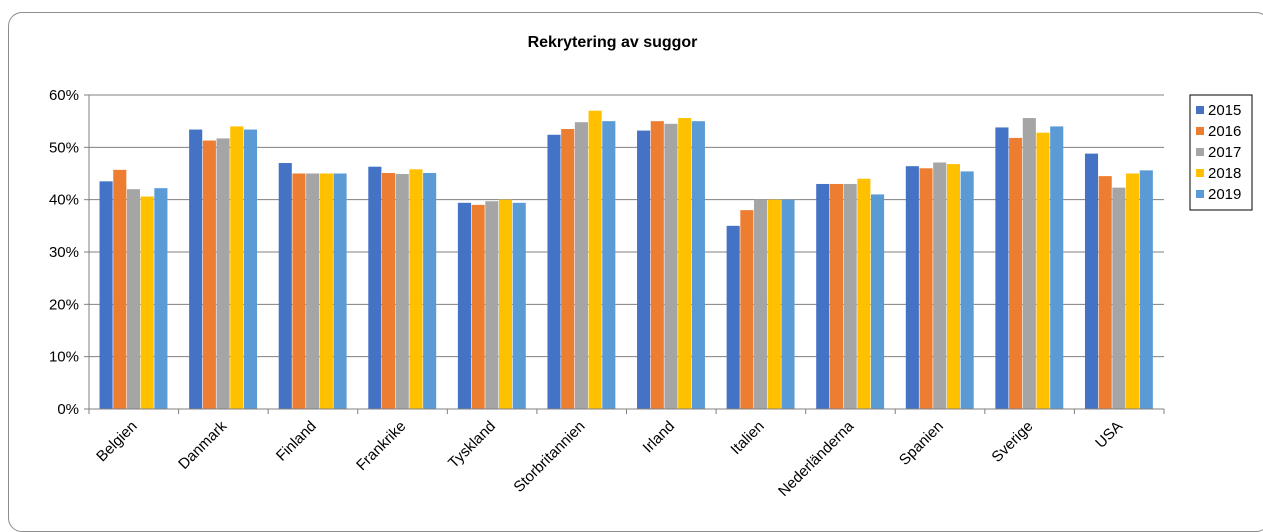  I want to click on legend-label: 2019, so click(1224, 194).